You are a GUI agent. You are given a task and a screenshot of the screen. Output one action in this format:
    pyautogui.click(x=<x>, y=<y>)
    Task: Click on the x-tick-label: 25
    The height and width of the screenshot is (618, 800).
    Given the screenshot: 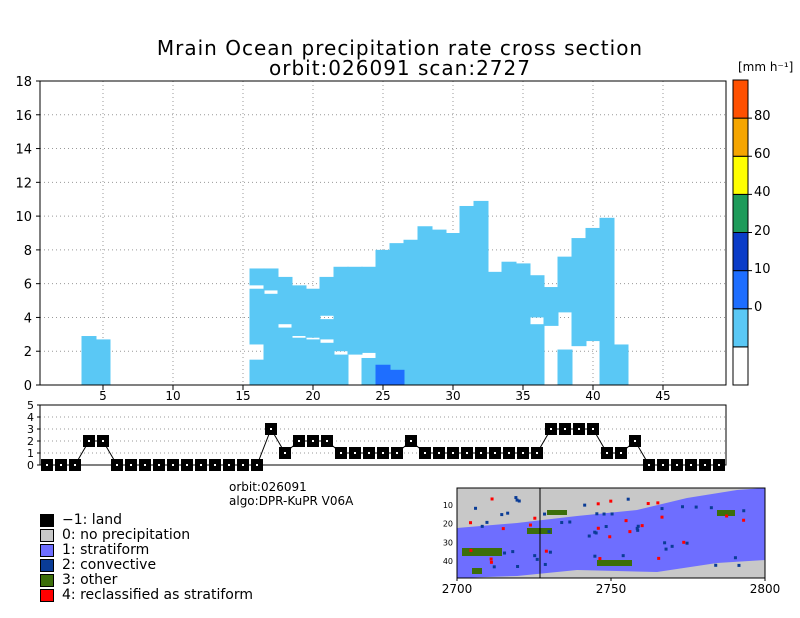 What is the action you would take?
    pyautogui.click(x=382, y=396)
    